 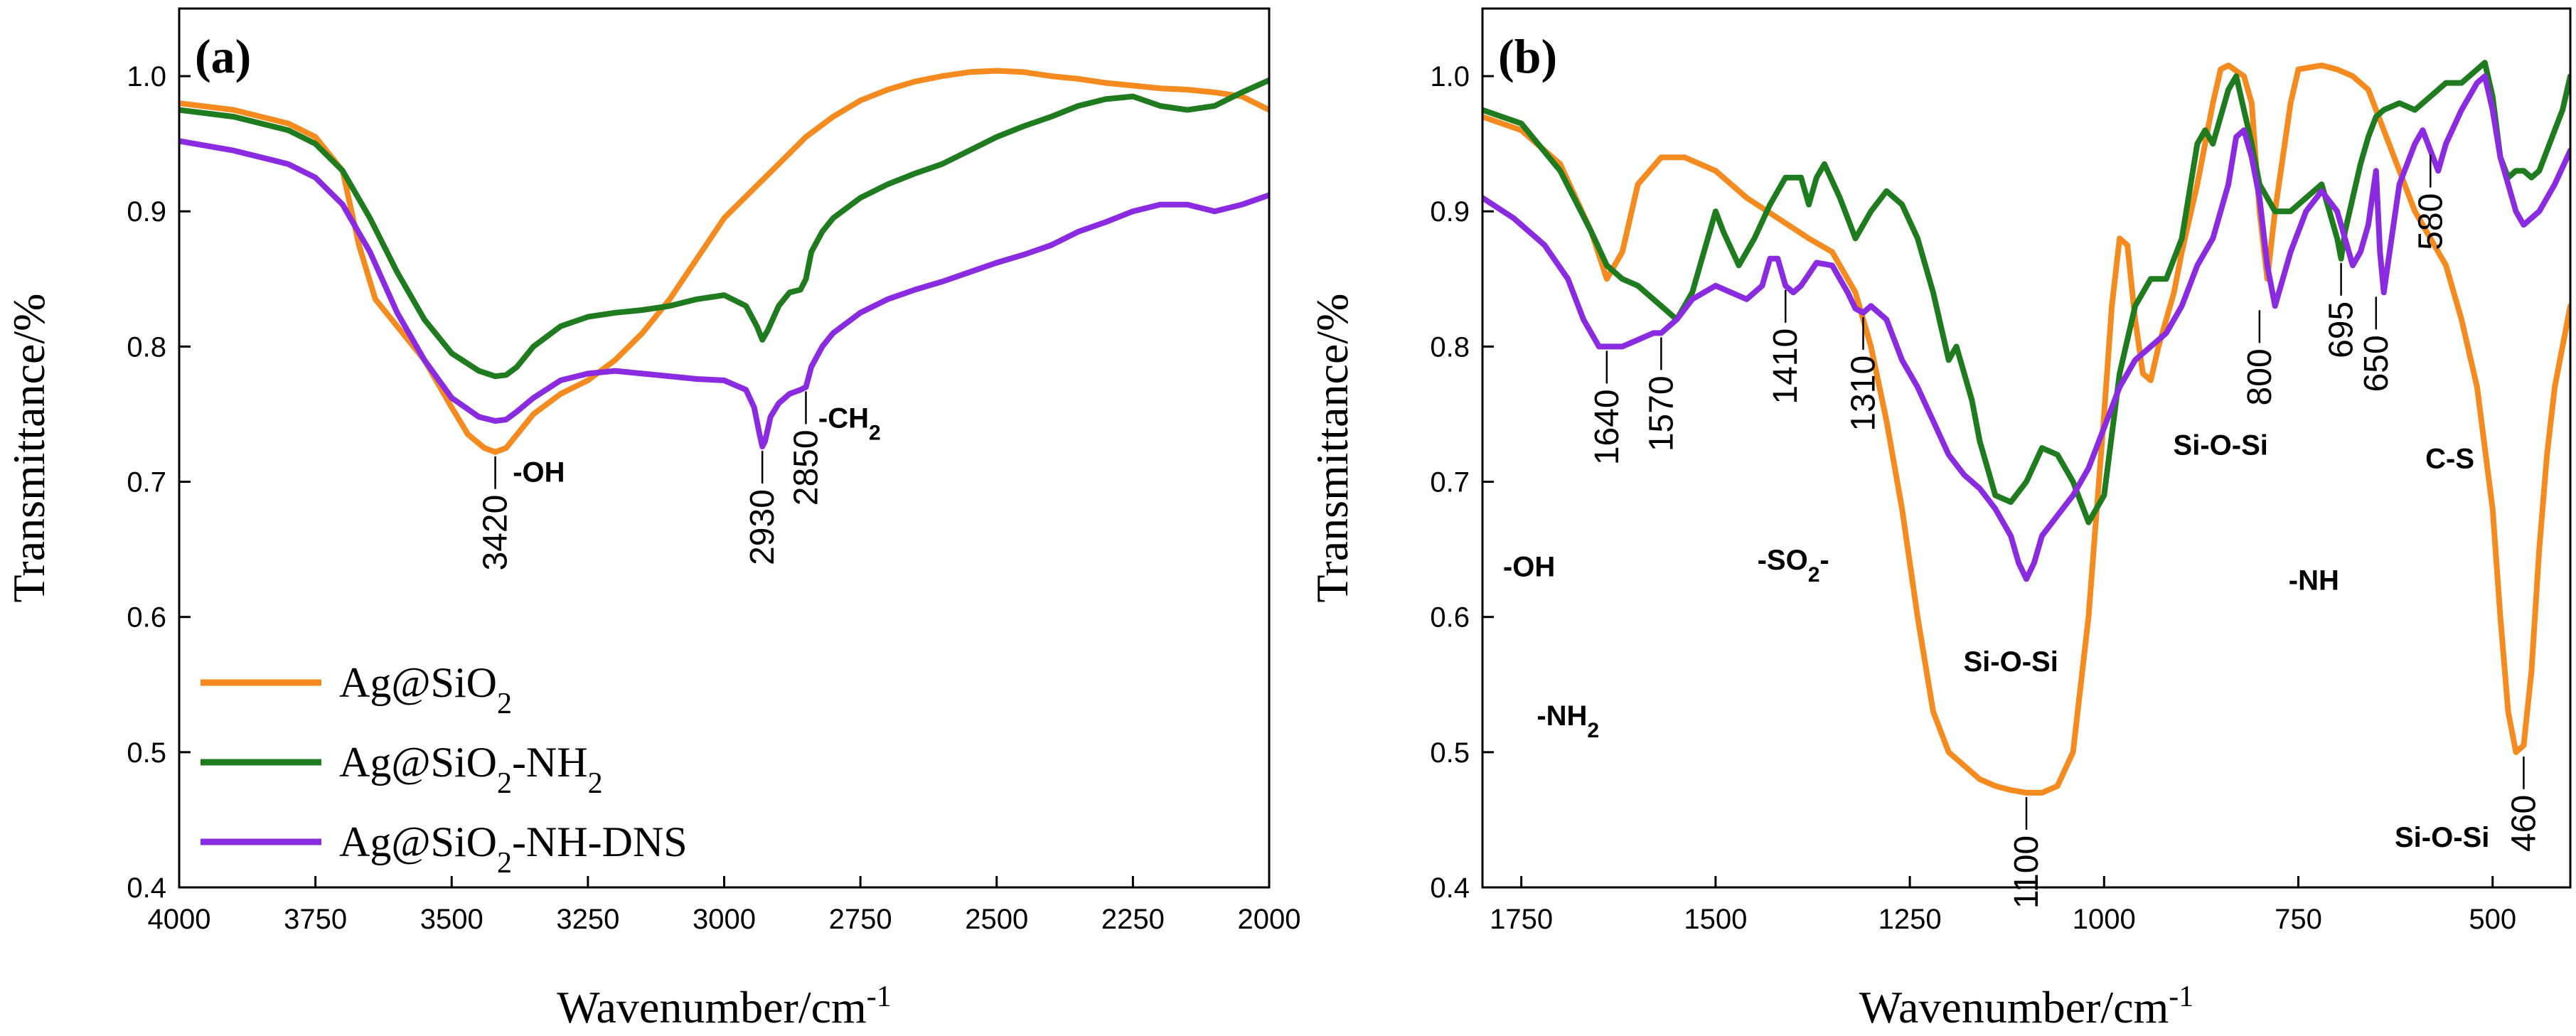 What do you see at coordinates (1864, 394) in the screenshot?
I see `peak-label: 1310` at bounding box center [1864, 394].